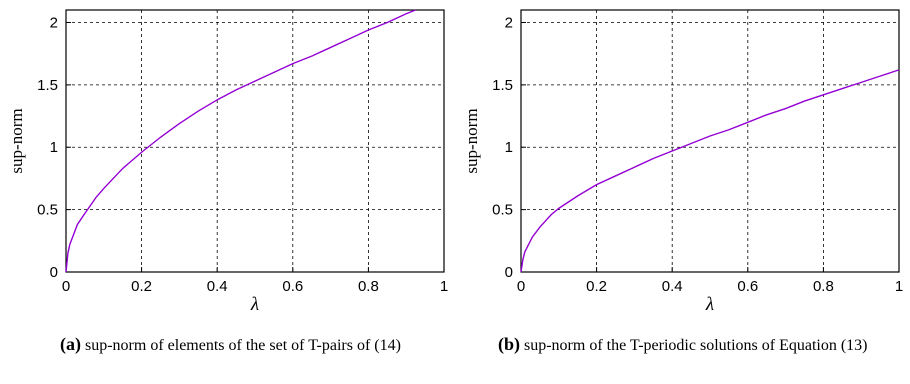 The image size is (910, 384). What do you see at coordinates (54, 147) in the screenshot?
I see `chart-a-y-tick-label: 1` at bounding box center [54, 147].